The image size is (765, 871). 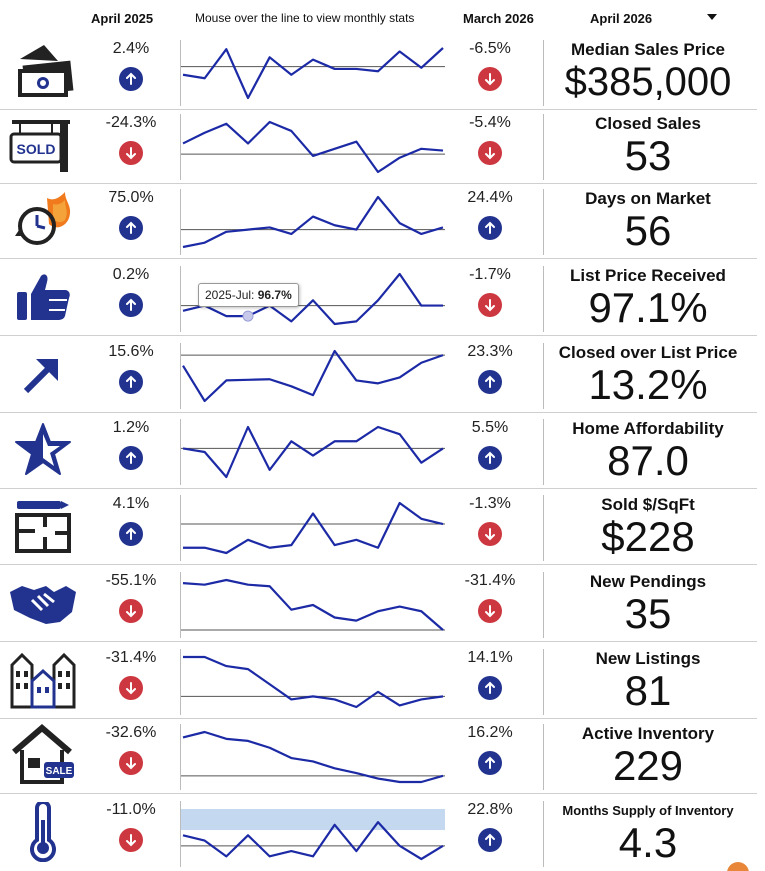 I want to click on yoy-change: -31.4%, so click(x=131, y=657).